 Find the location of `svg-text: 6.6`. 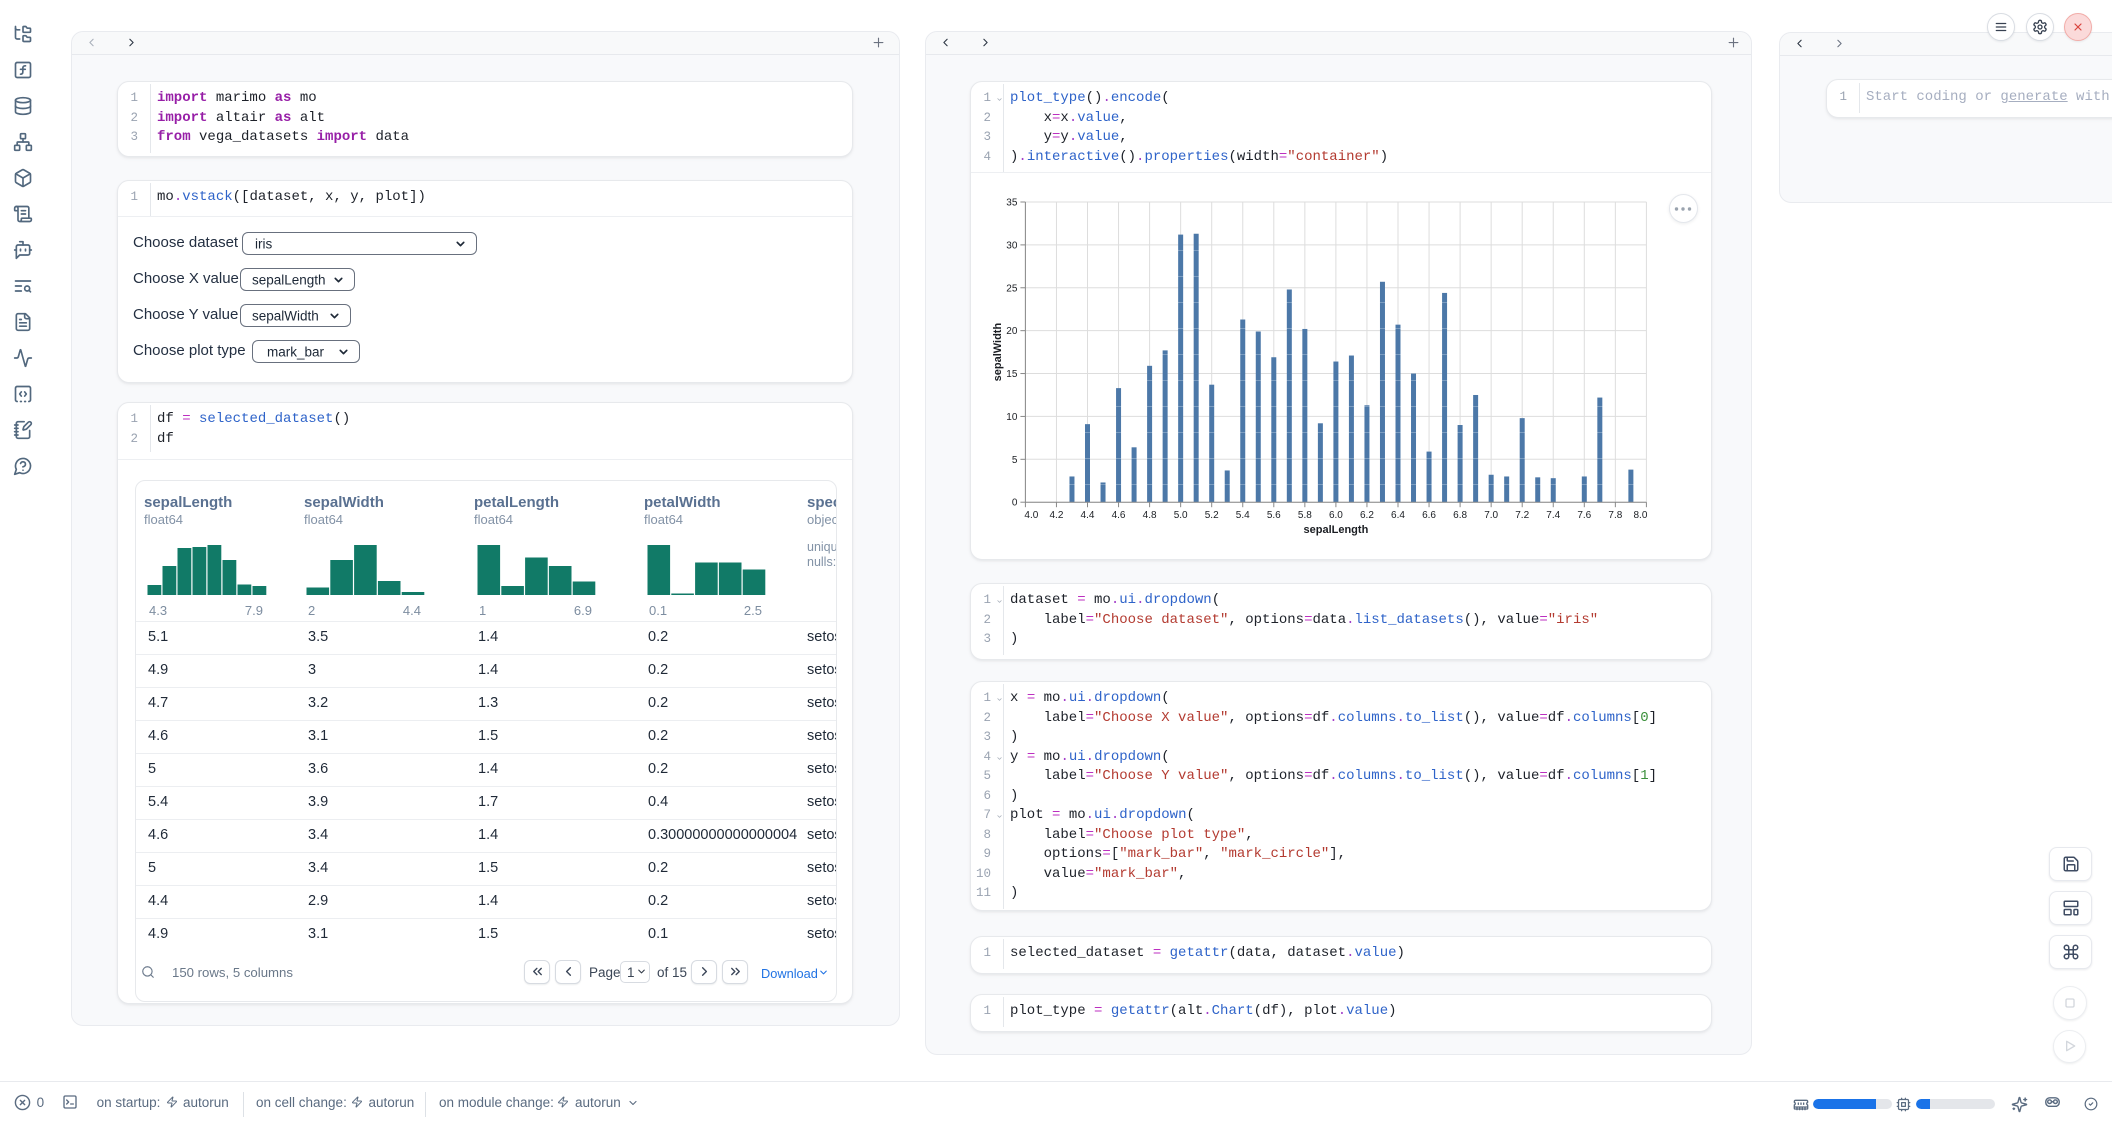

svg-text: 6.6 is located at coordinates (1429, 515).